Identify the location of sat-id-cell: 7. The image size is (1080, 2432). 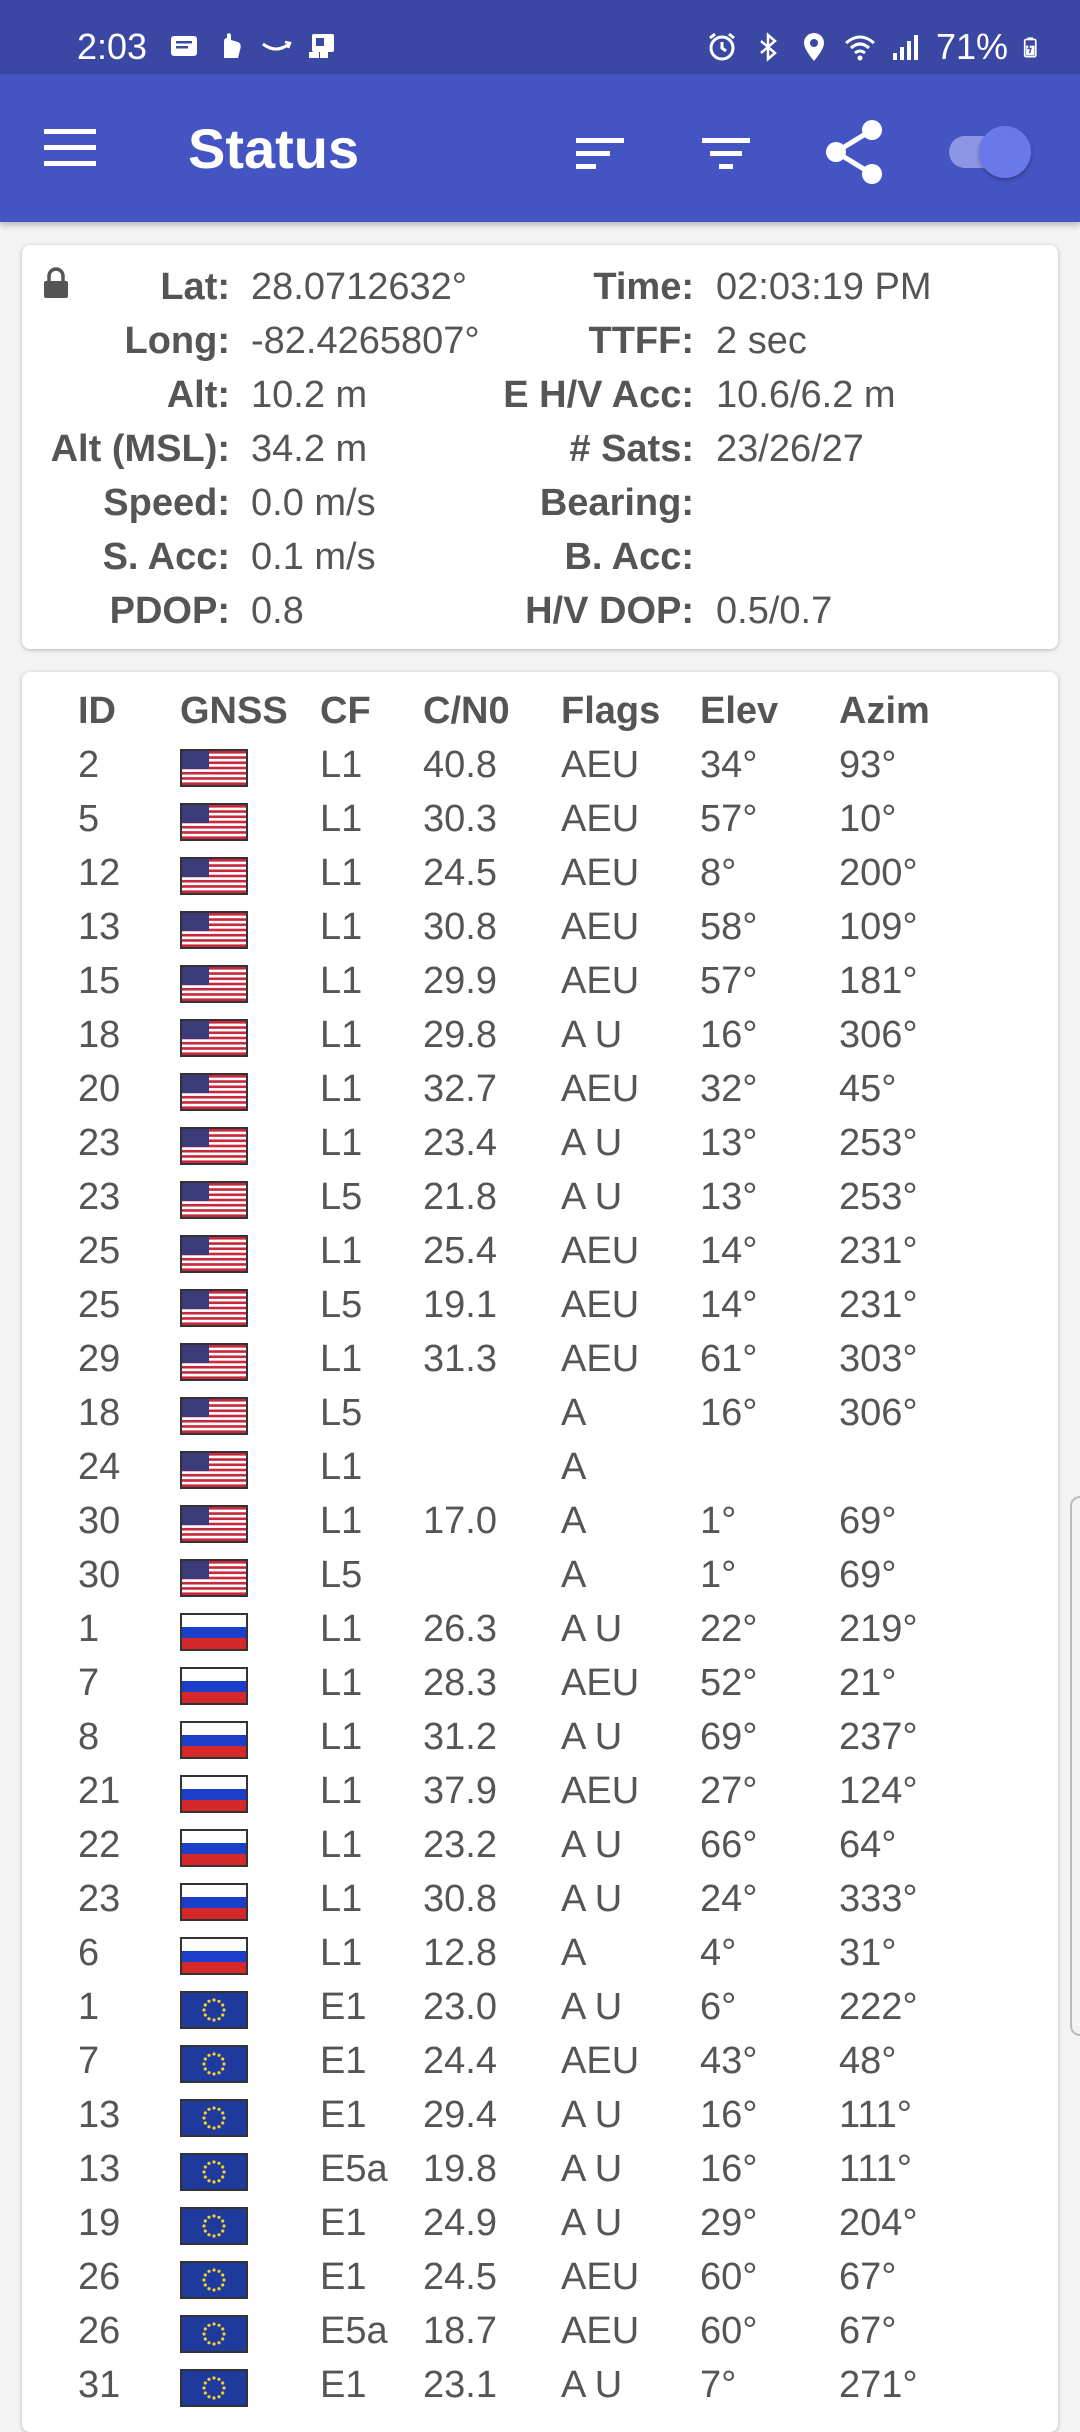
(89, 2061).